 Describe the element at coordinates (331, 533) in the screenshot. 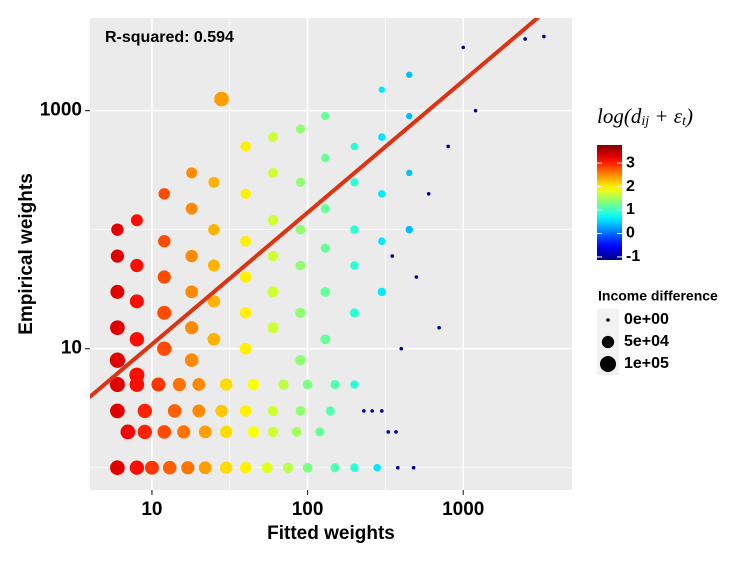

I see `x-axis-title: Fitted weights` at that location.